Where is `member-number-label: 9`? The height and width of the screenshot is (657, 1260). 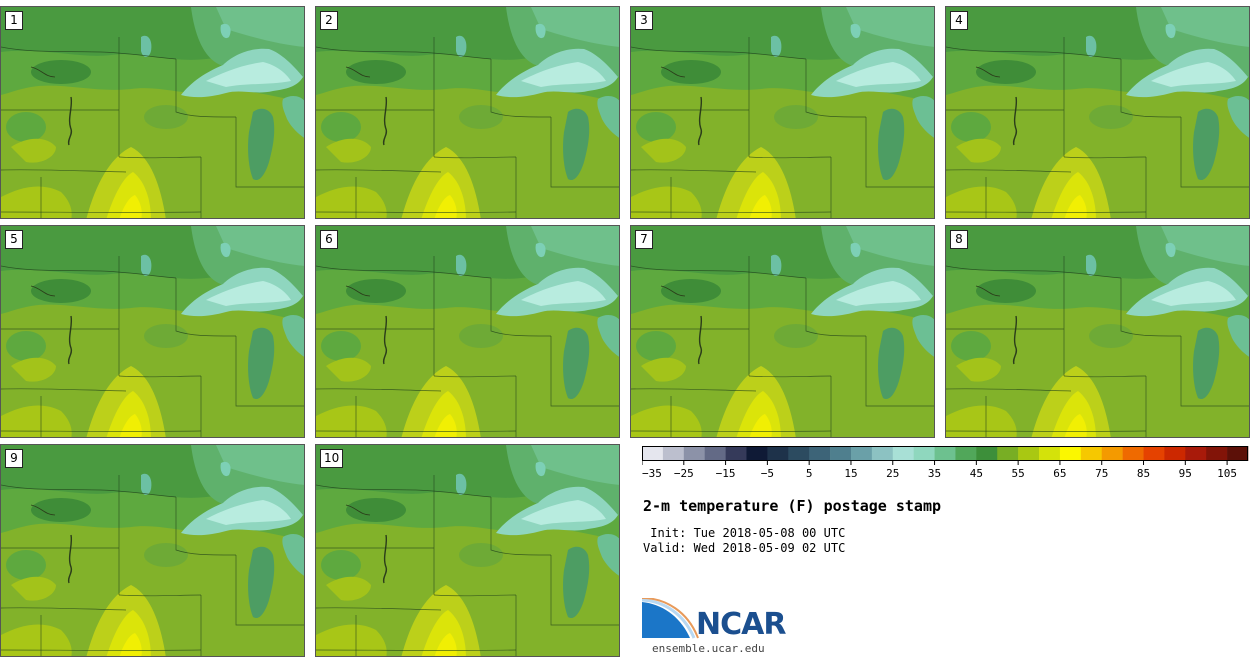
member-number-label: 9 is located at coordinates (14, 458).